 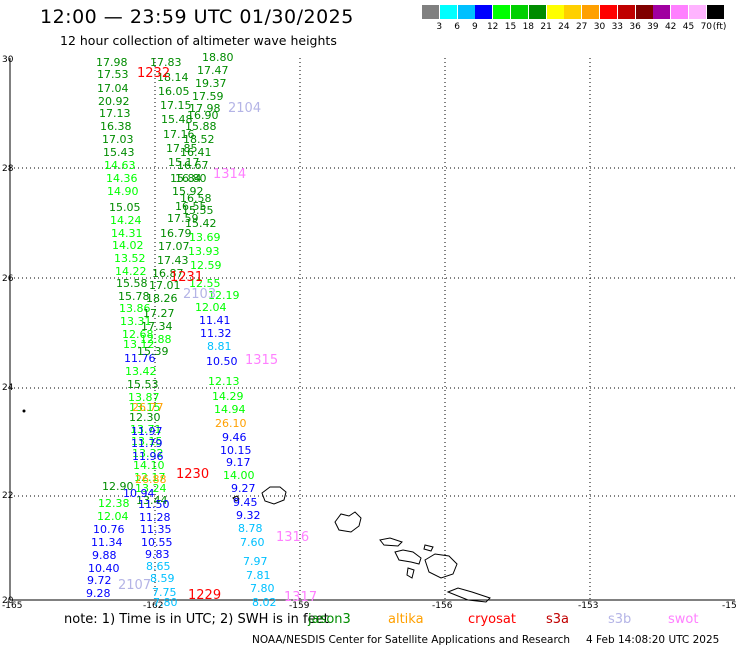 What do you see at coordinates (158, 566) in the screenshot?
I see `wave-height-value: 8.65` at bounding box center [158, 566].